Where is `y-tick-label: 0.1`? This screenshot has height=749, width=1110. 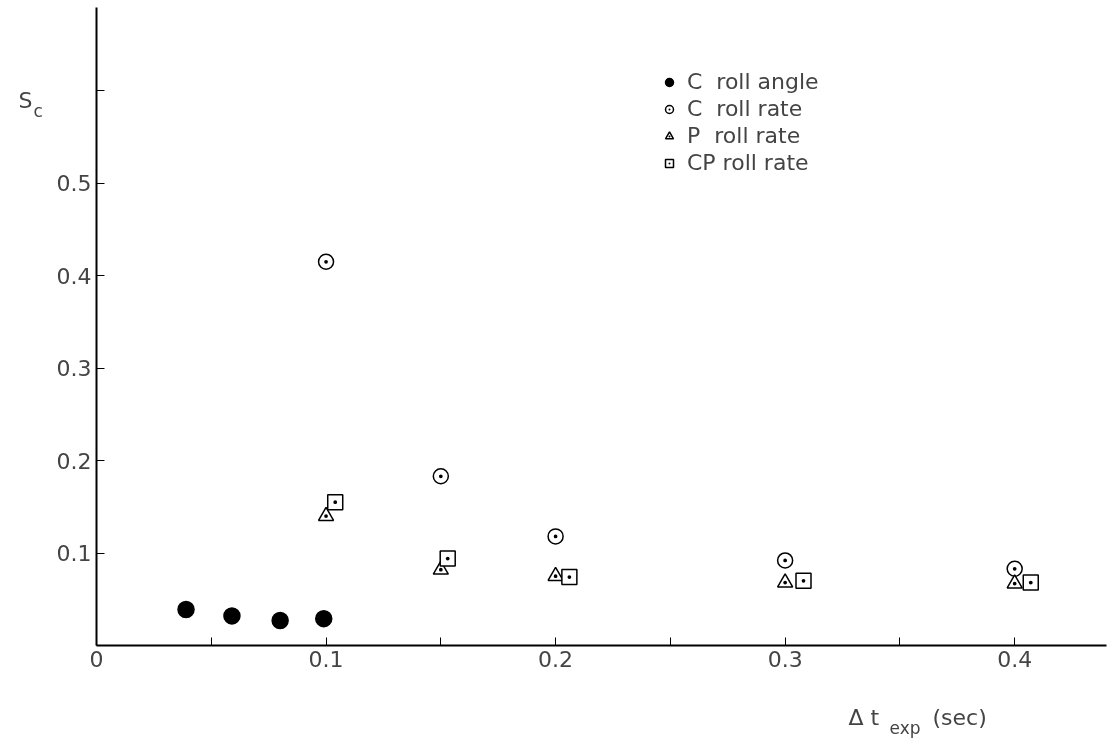 y-tick-label: 0.1 is located at coordinates (74, 554).